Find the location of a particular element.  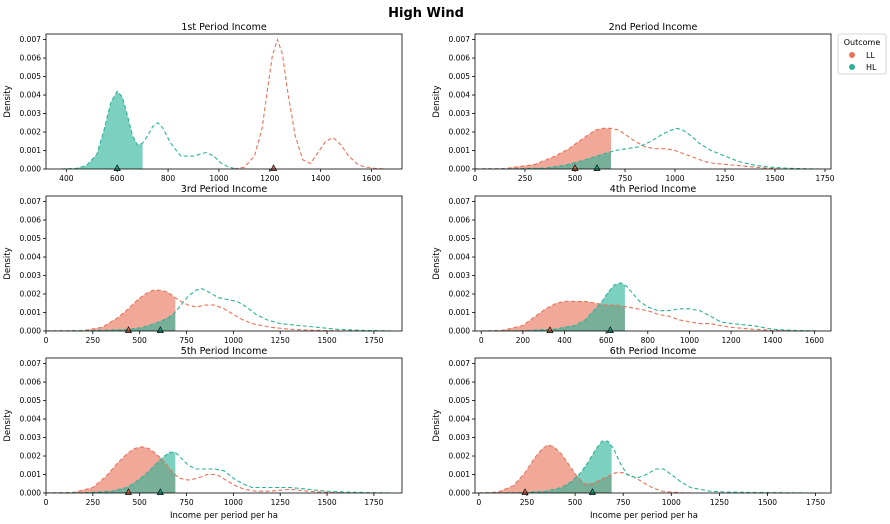

x-tick-label: 1200 is located at coordinates (731, 340).